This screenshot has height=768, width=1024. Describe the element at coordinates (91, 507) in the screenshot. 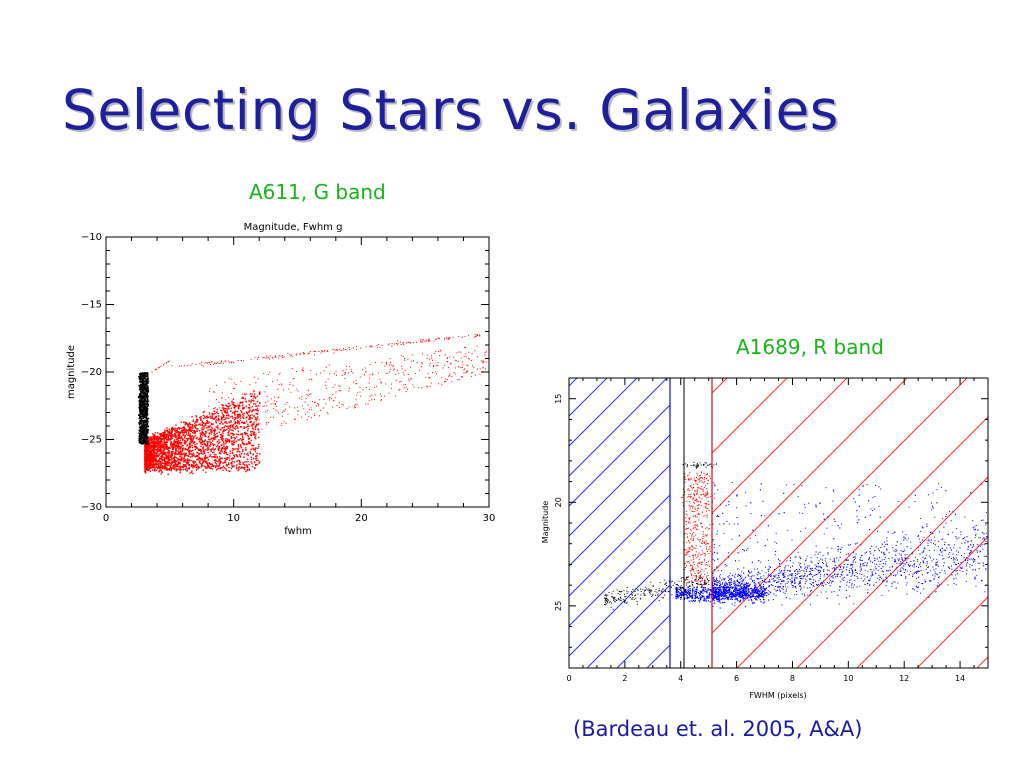

I see `y-tick-label: −30` at that location.